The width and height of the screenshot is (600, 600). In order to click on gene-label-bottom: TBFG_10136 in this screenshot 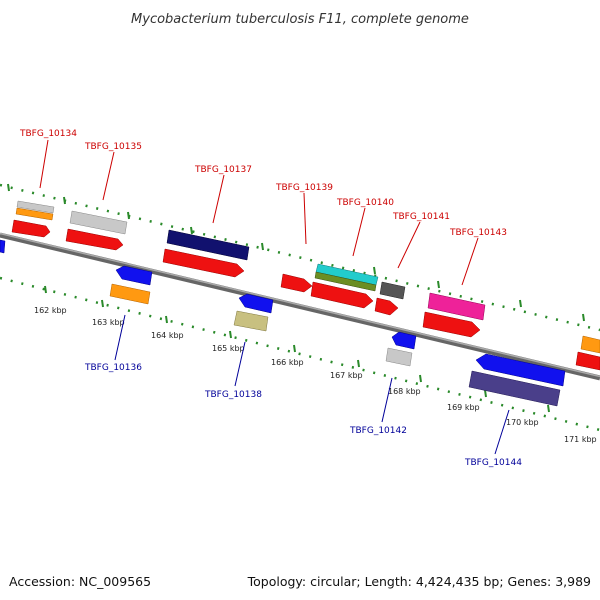, I will do `click(113, 368)`.